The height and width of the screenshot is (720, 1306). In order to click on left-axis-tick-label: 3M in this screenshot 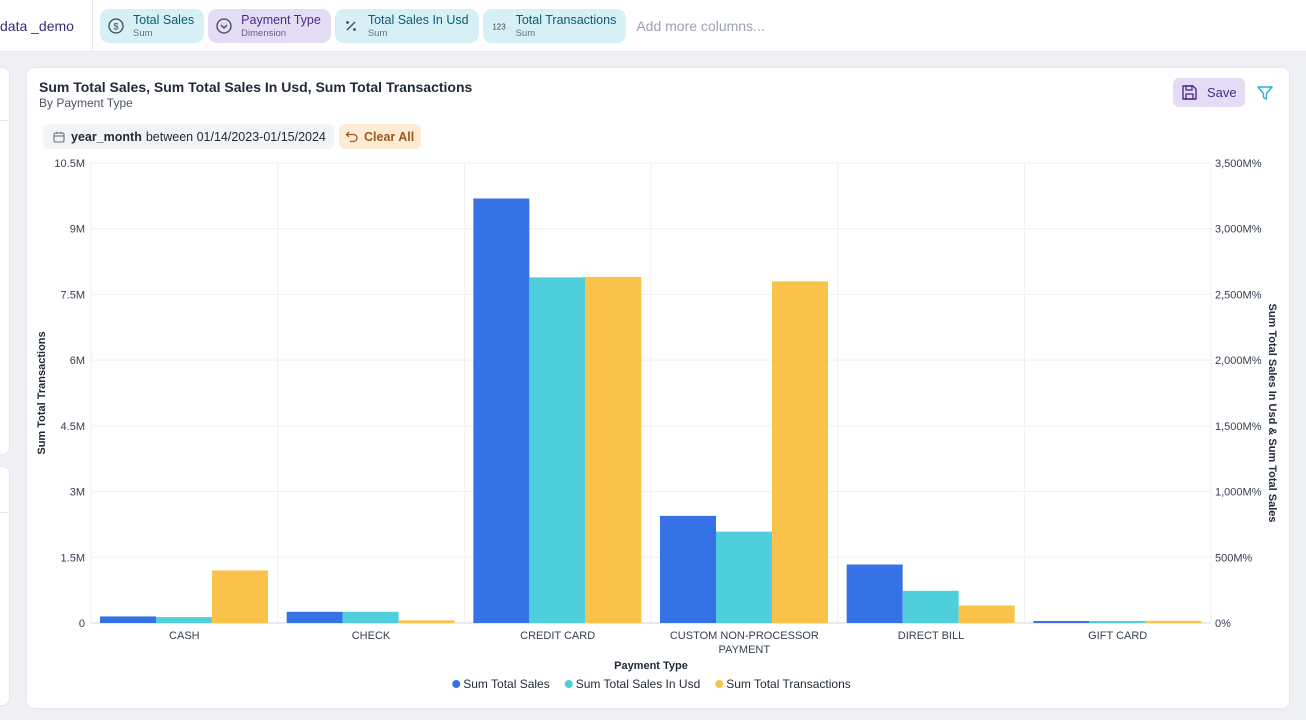, I will do `click(77, 493)`.